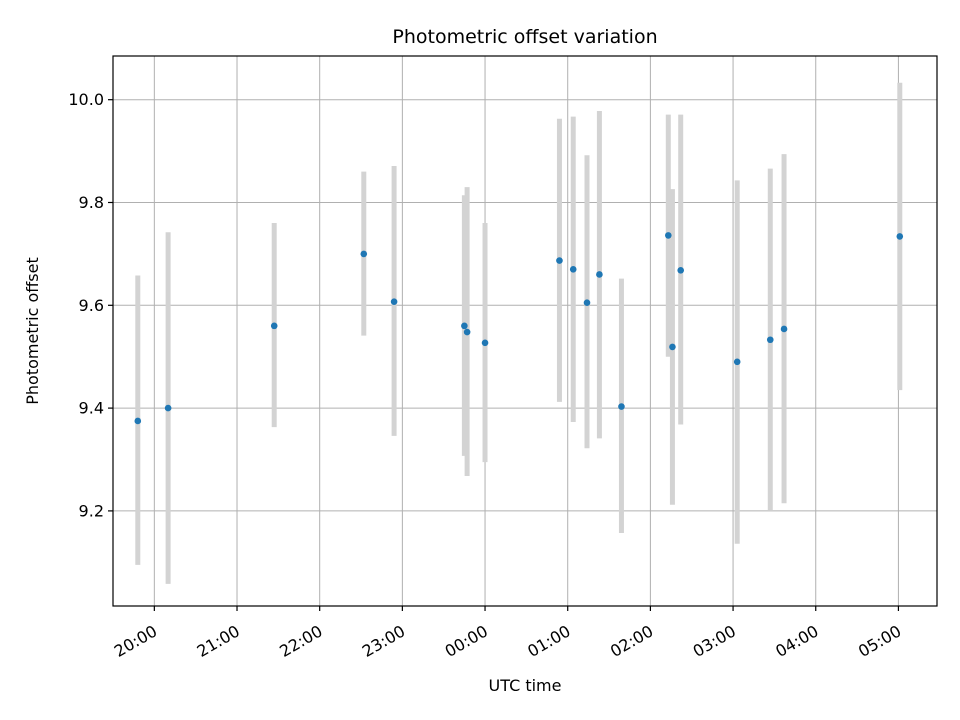 This screenshot has width=960, height=720. Describe the element at coordinates (218, 641) in the screenshot. I see `x-tick-label: 21:00` at that location.